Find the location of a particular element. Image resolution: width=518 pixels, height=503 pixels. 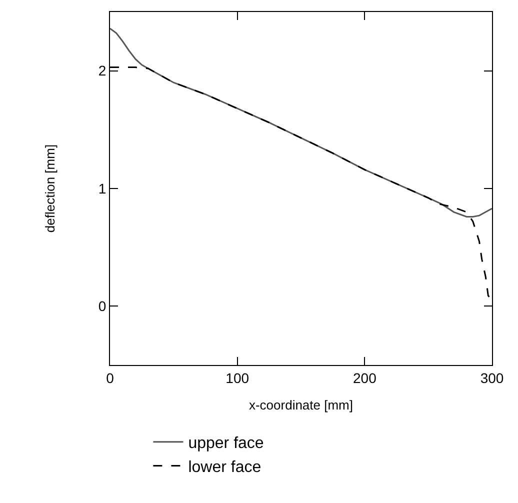

y-axis-title: deflection [mm] is located at coordinates (50, 188).